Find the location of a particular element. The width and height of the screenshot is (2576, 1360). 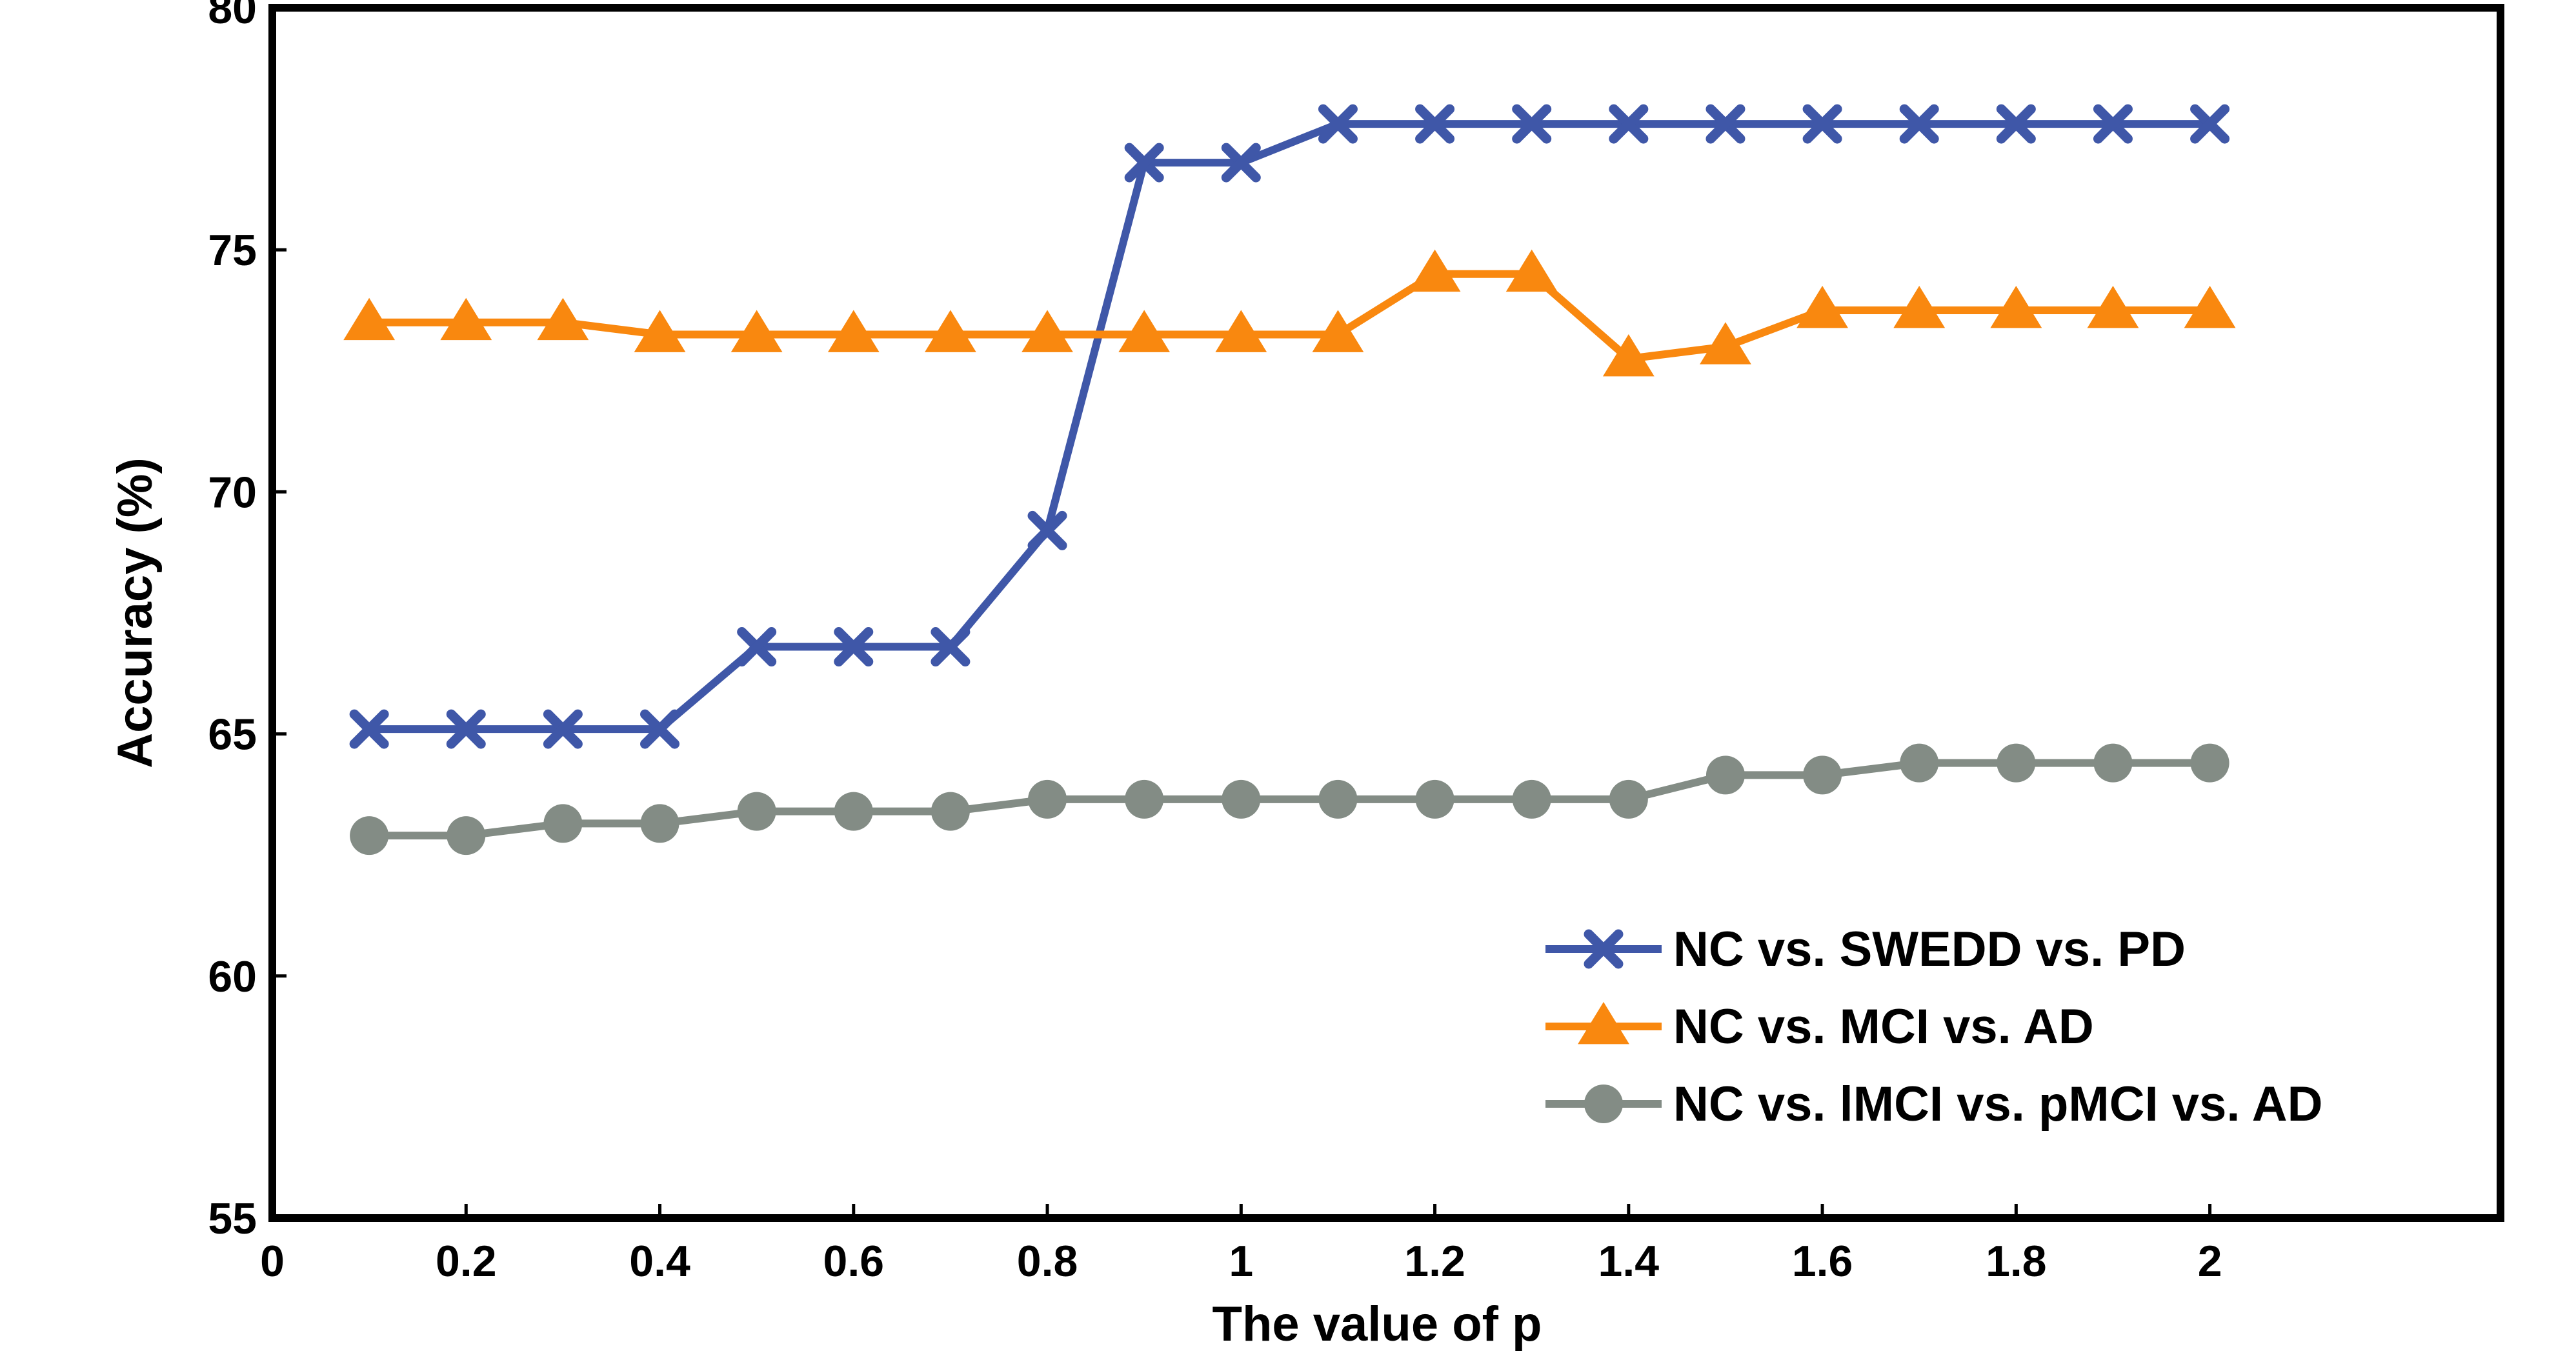

legend-item: NC vs. SWEDD vs. PD is located at coordinates (1865, 950).